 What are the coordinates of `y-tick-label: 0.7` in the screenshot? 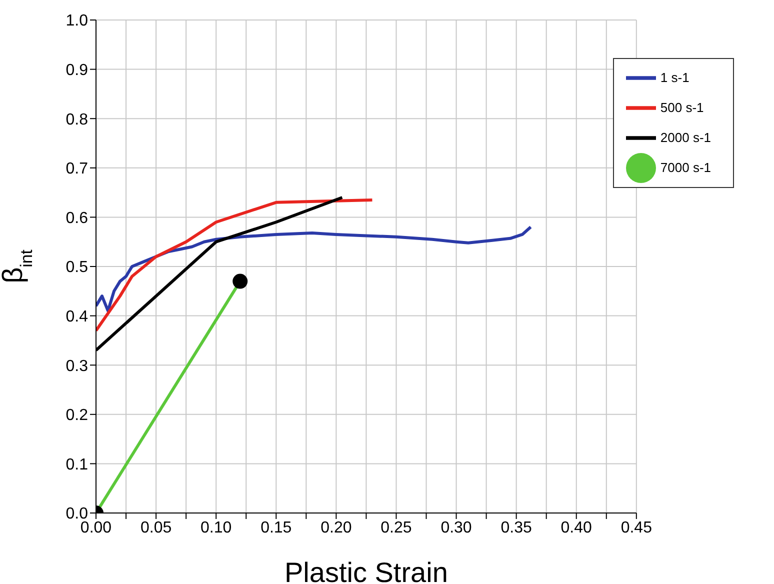 It's located at (77, 169).